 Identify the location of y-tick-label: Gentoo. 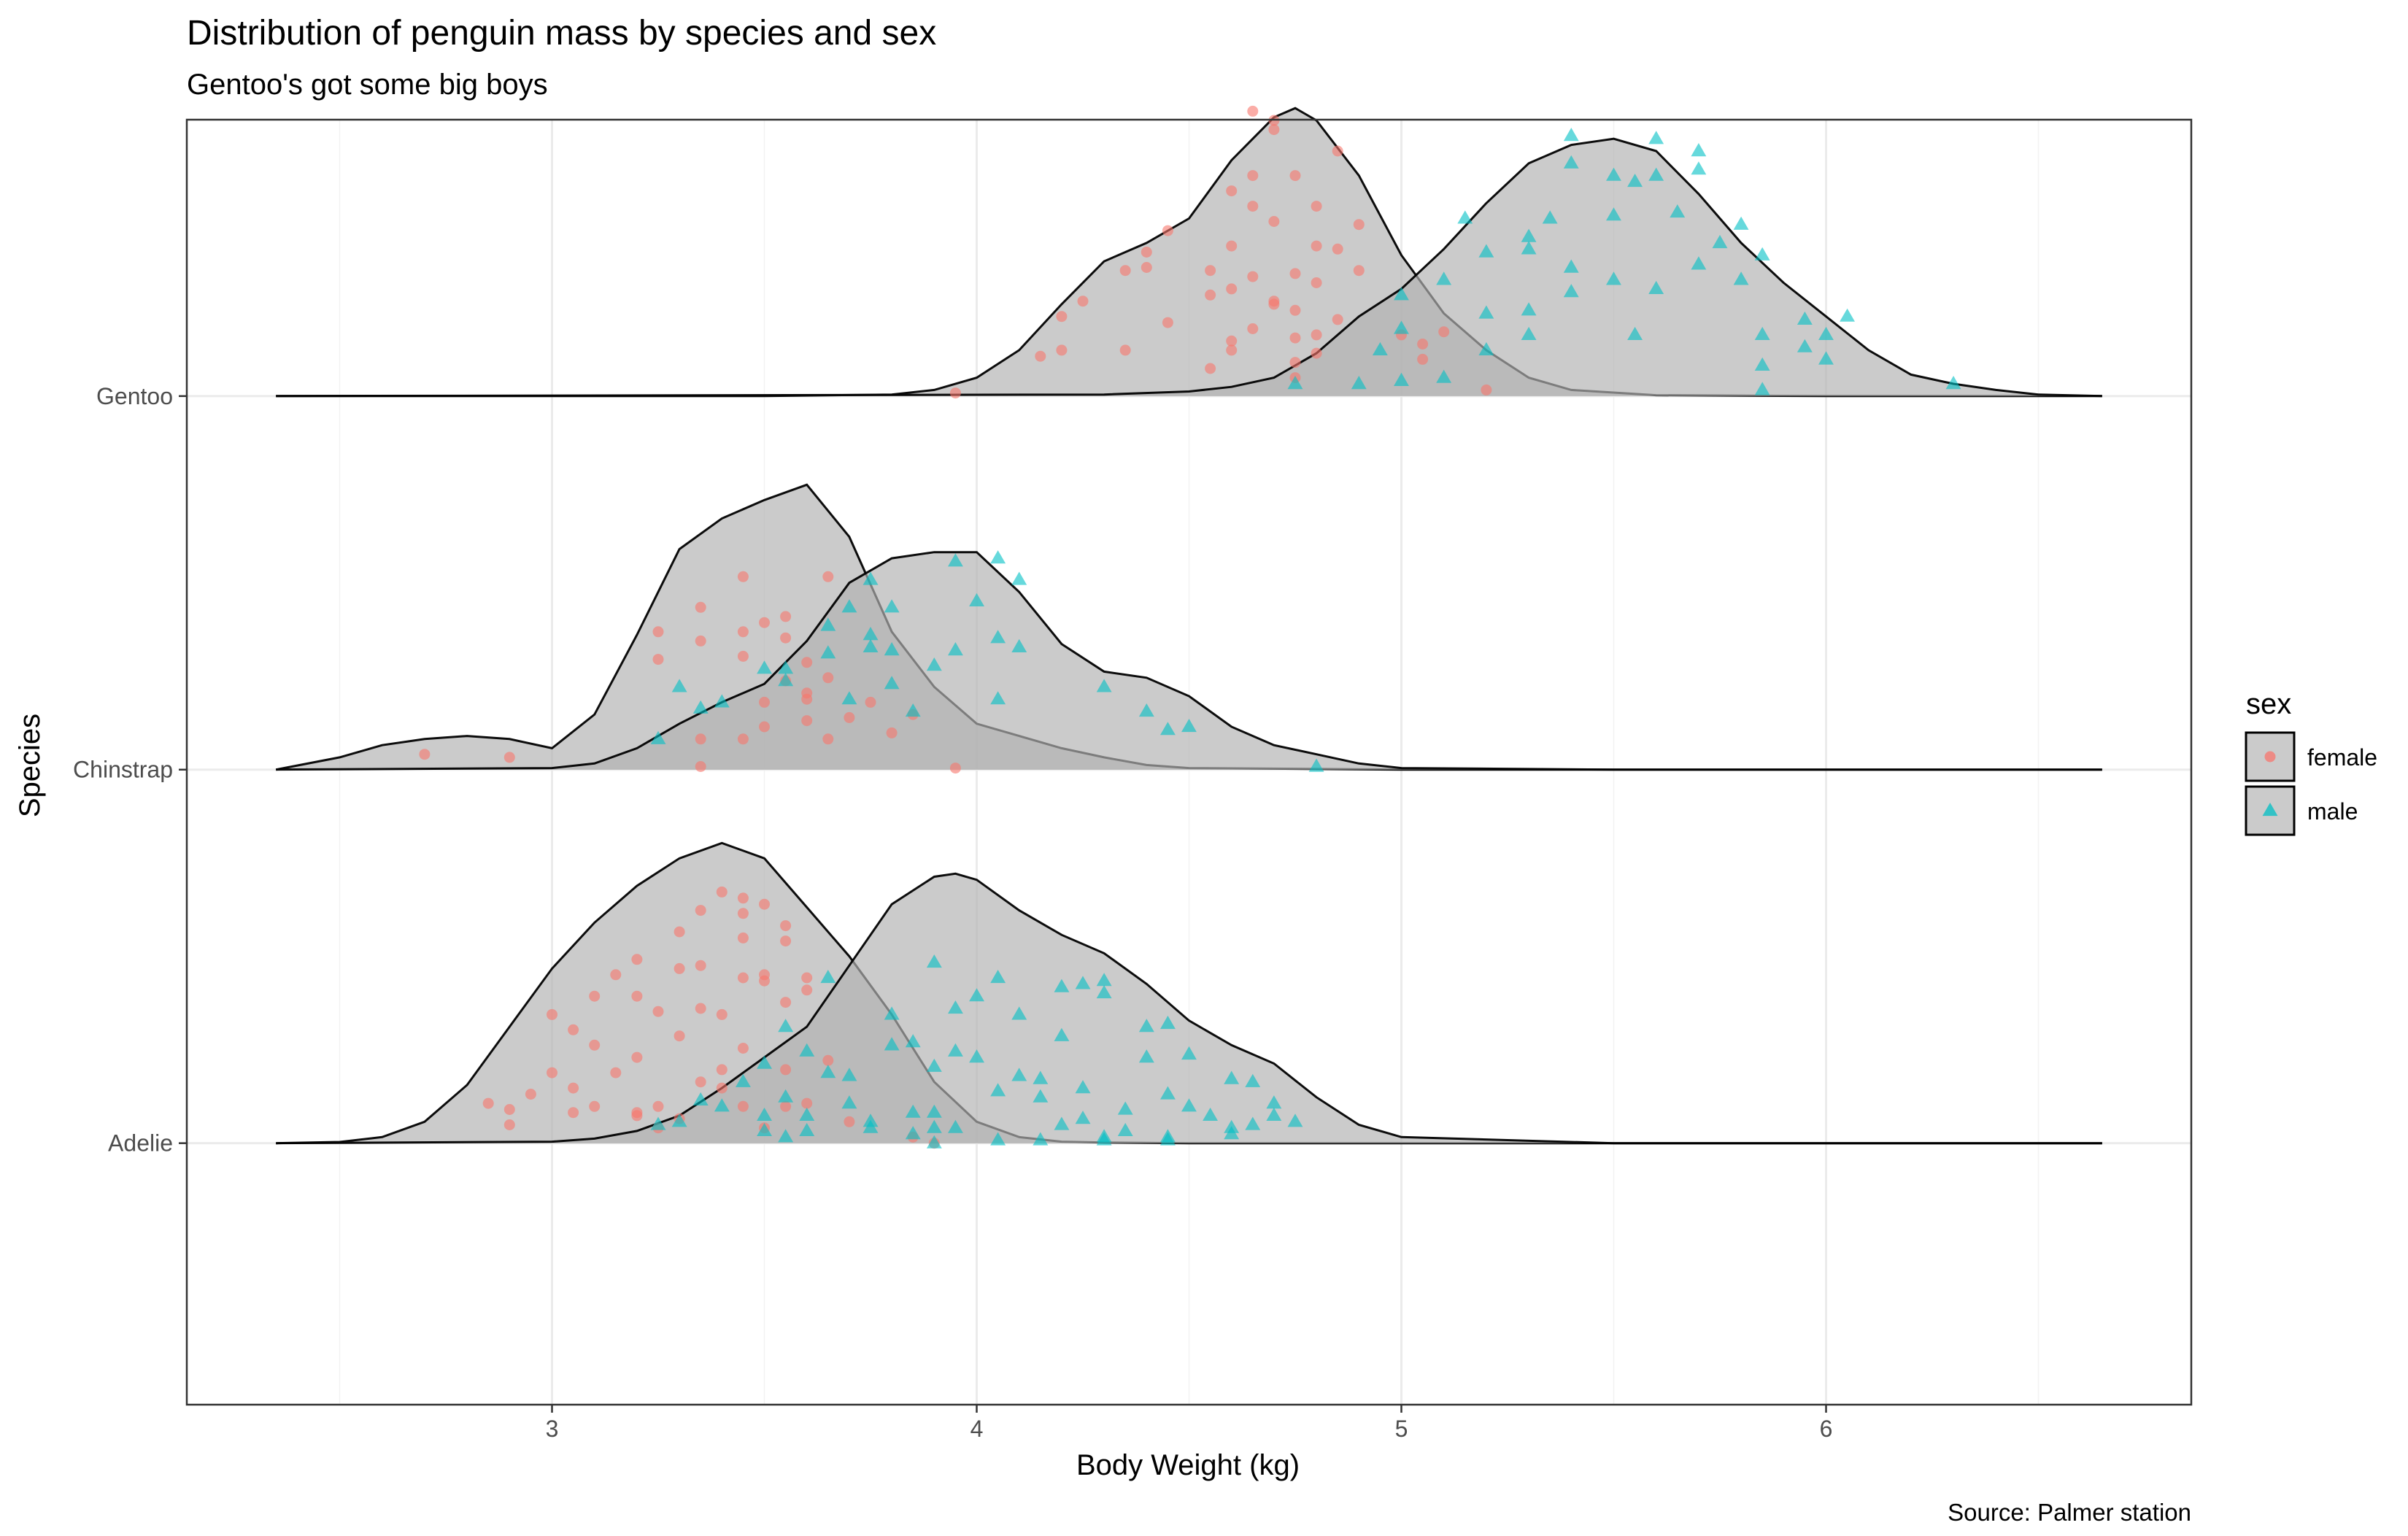
(134, 396).